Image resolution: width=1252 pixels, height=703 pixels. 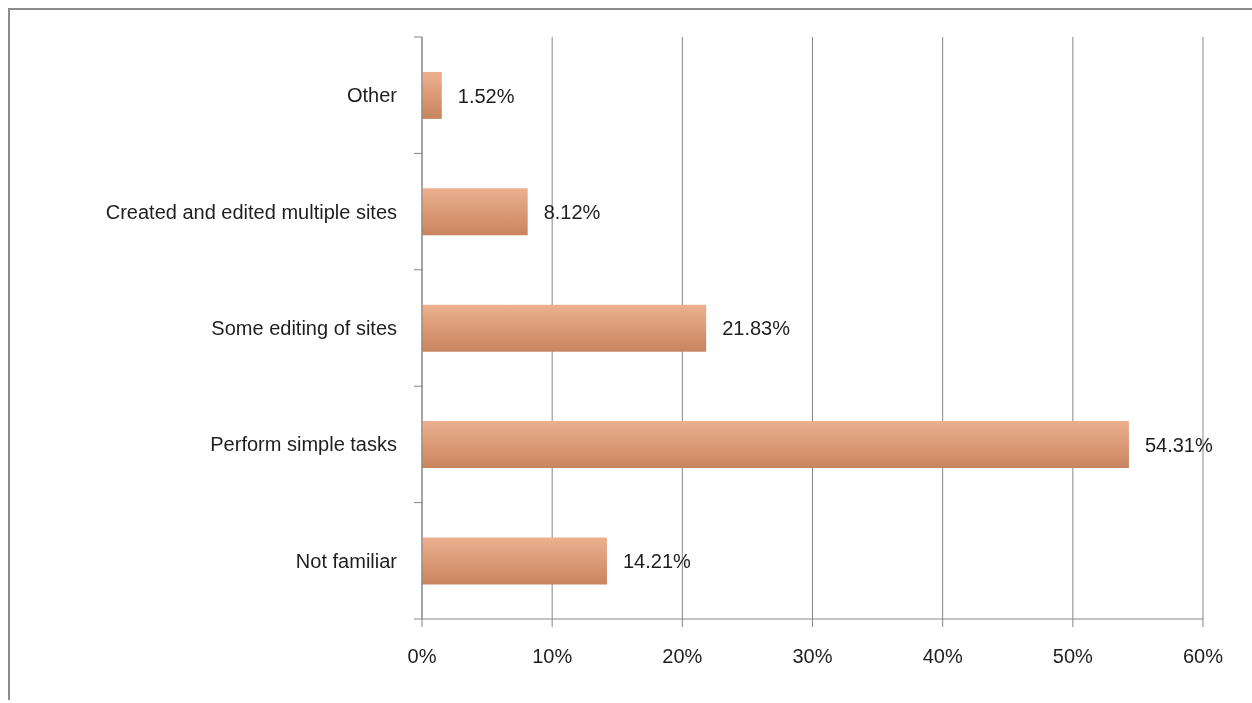 I want to click on y-tick-label: Created and edited multiple sites, so click(x=251, y=211).